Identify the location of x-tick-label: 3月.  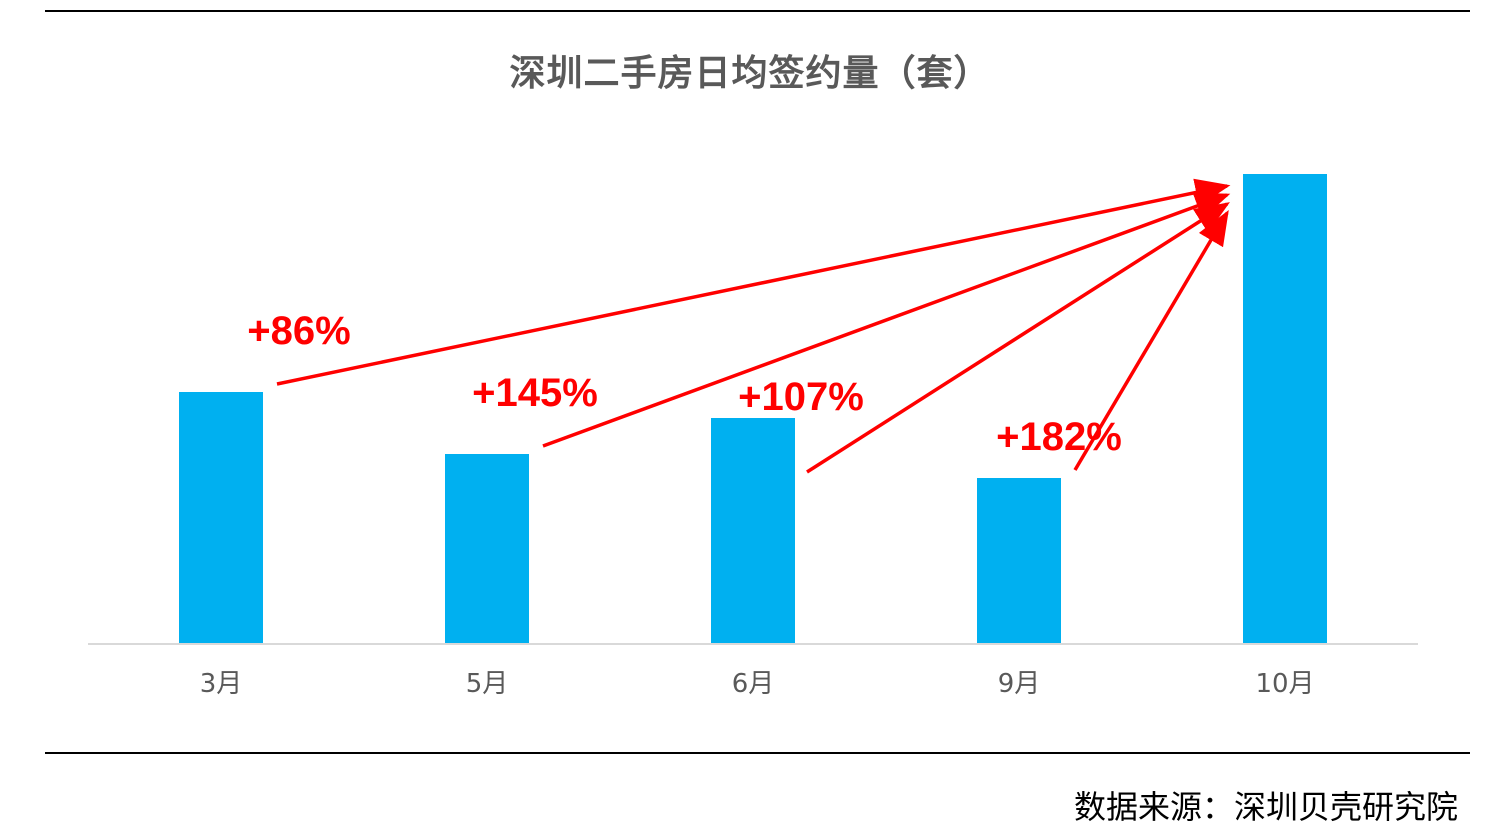
(221, 684).